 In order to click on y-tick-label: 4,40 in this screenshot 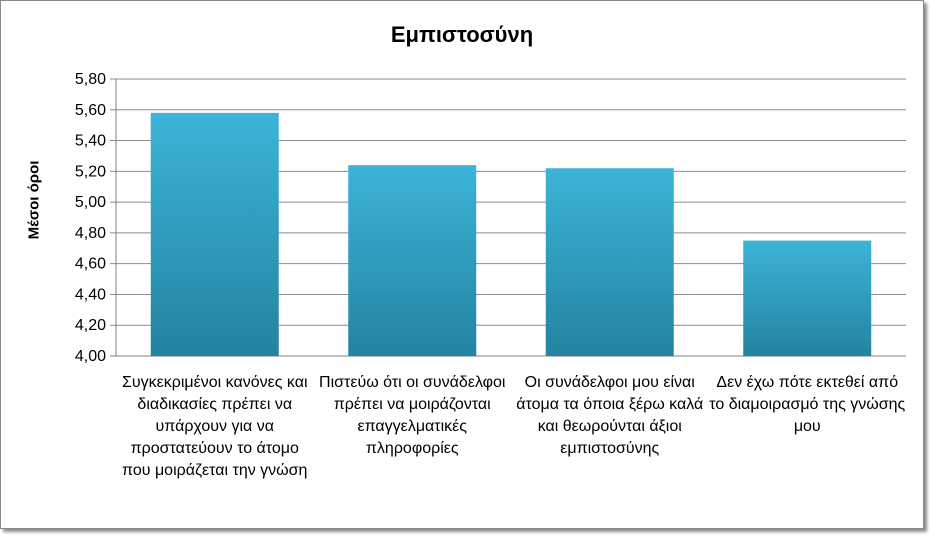, I will do `click(90, 294)`.